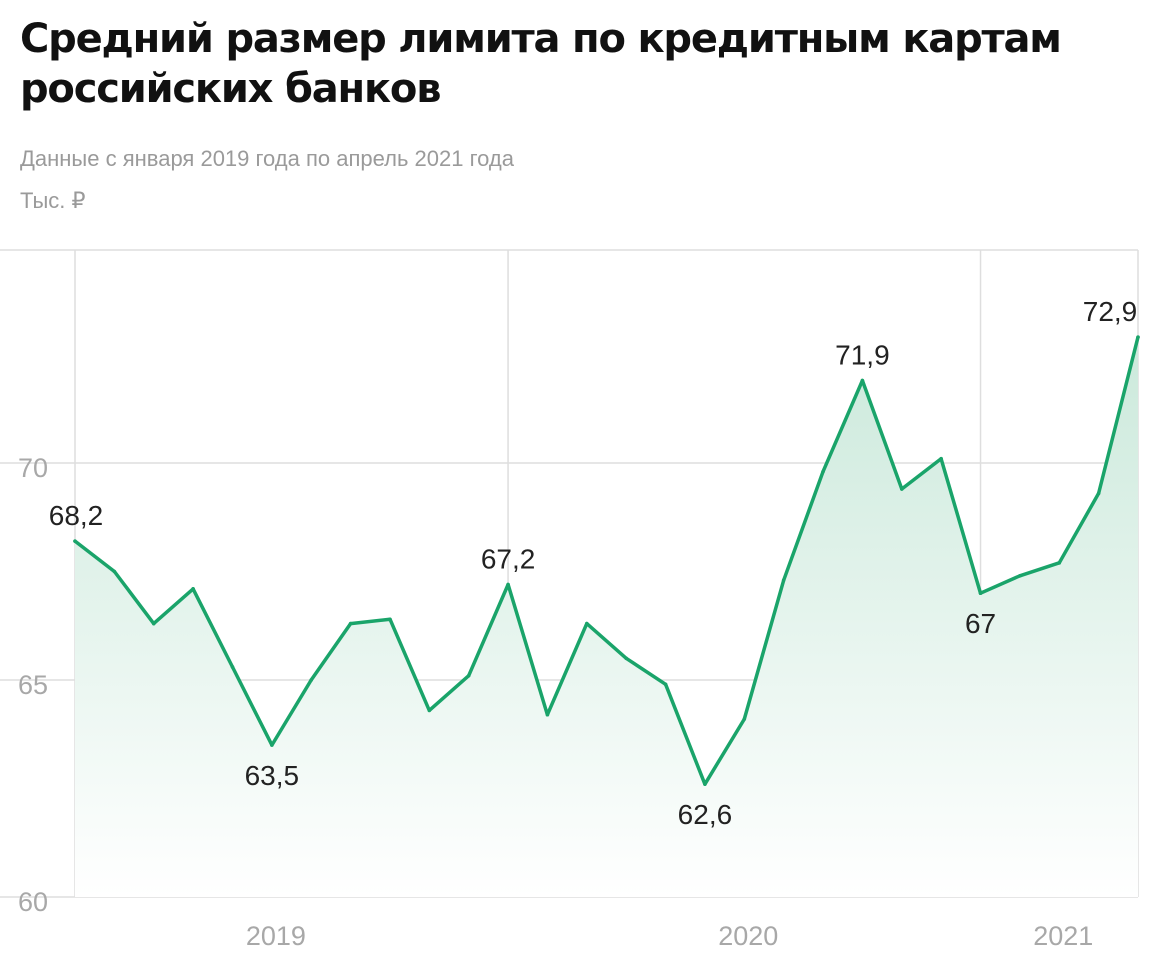  Describe the element at coordinates (33, 902) in the screenshot. I see `y-tick-label-60: 60` at that location.